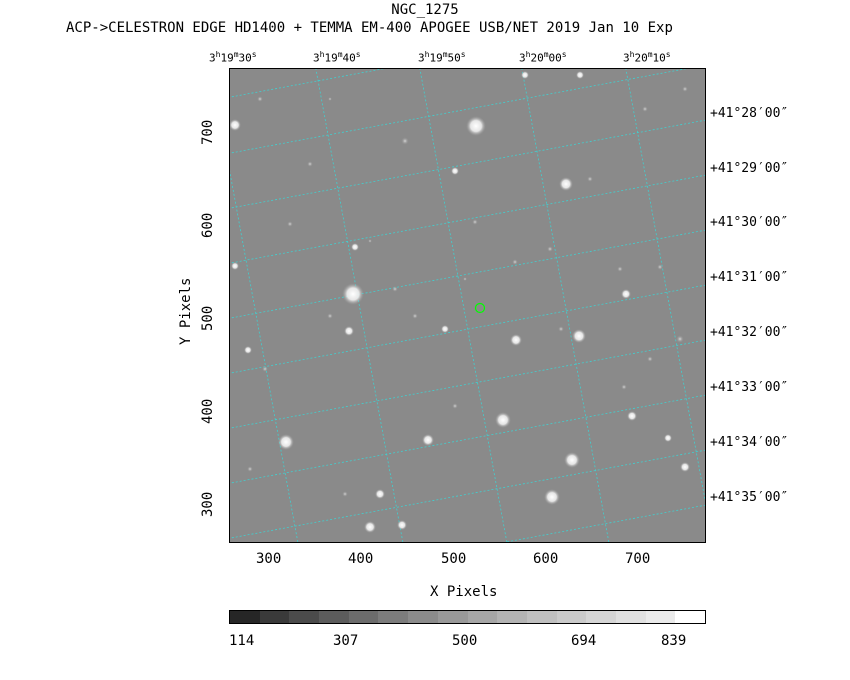 The width and height of the screenshot is (850, 680). Describe the element at coordinates (186, 311) in the screenshot. I see `y-axis-label: Y Pixels` at that location.